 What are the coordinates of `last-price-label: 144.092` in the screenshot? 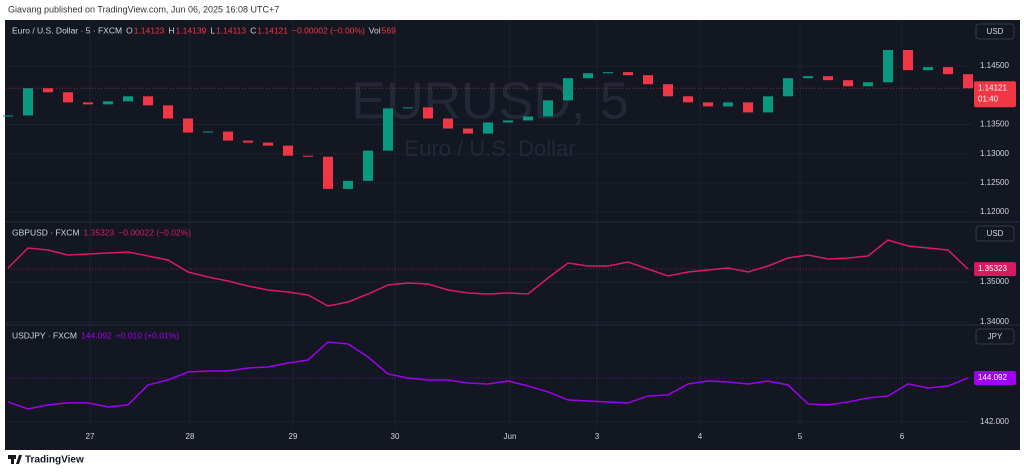 It's located at (992, 377).